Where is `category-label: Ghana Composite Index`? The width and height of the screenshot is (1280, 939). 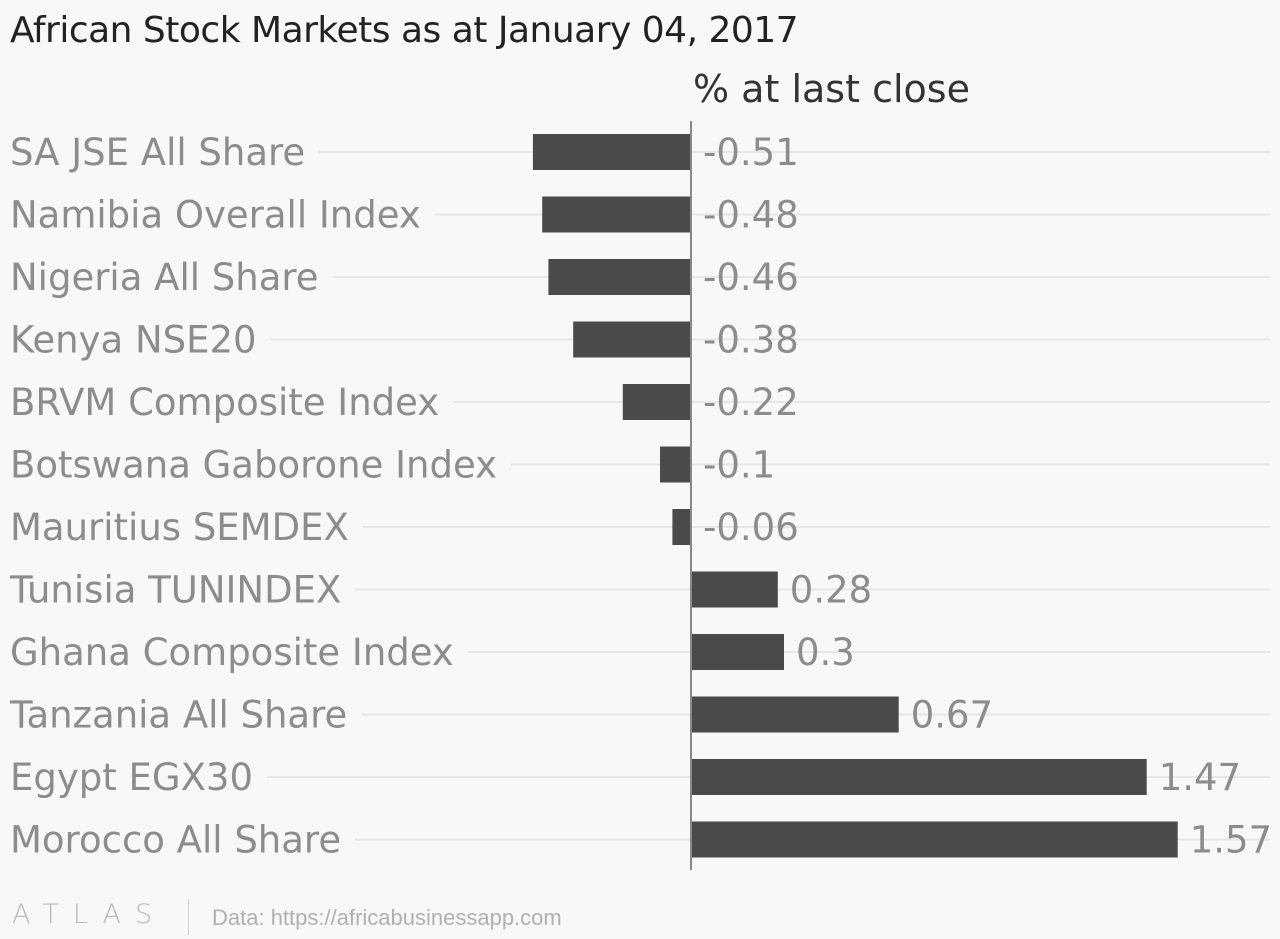
category-label: Ghana Composite Index is located at coordinates (232, 652).